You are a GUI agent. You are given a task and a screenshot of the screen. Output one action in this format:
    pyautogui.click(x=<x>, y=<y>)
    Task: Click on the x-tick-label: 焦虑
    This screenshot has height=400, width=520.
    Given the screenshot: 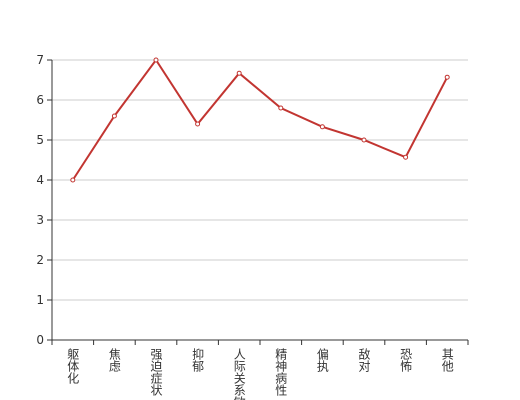 What is the action you would take?
    pyautogui.click(x=114, y=360)
    